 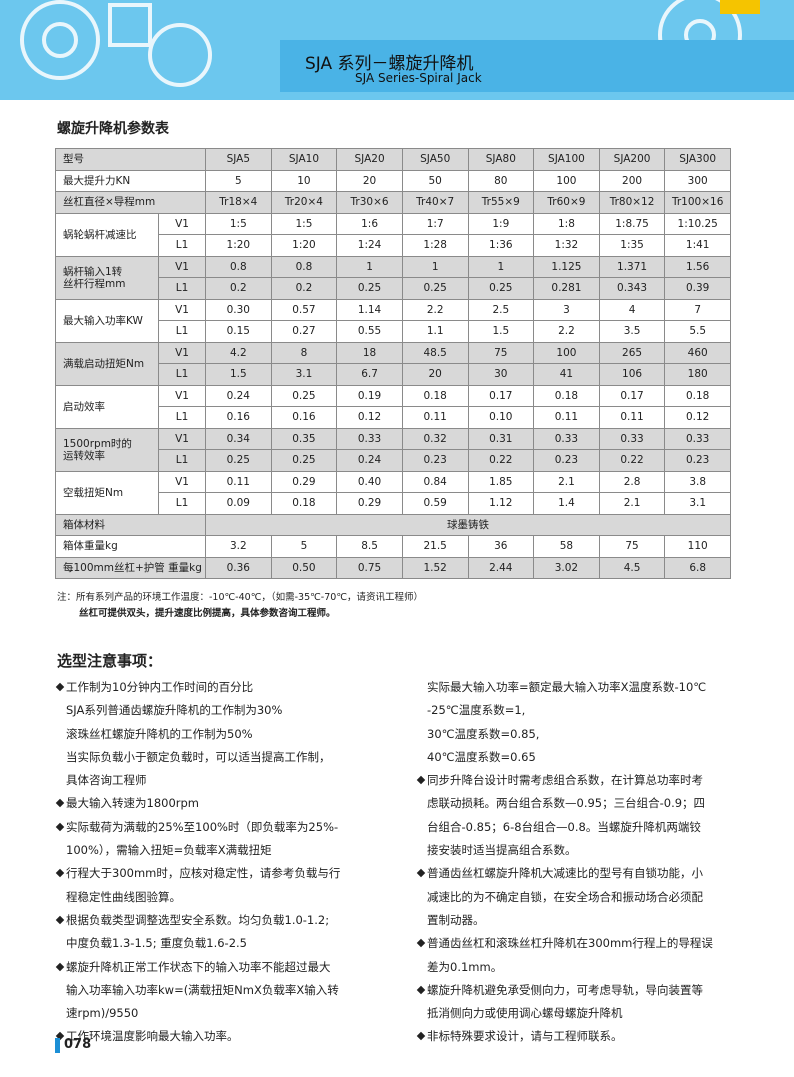 I want to click on cell: 7, so click(x=697, y=309).